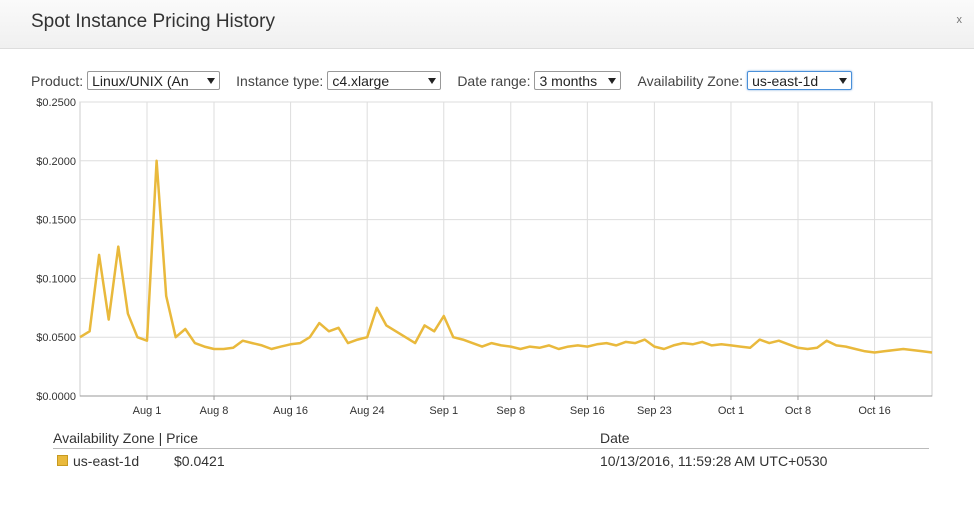  What do you see at coordinates (153, 21) in the screenshot?
I see `modal-title: Spot Instance Pricing History` at bounding box center [153, 21].